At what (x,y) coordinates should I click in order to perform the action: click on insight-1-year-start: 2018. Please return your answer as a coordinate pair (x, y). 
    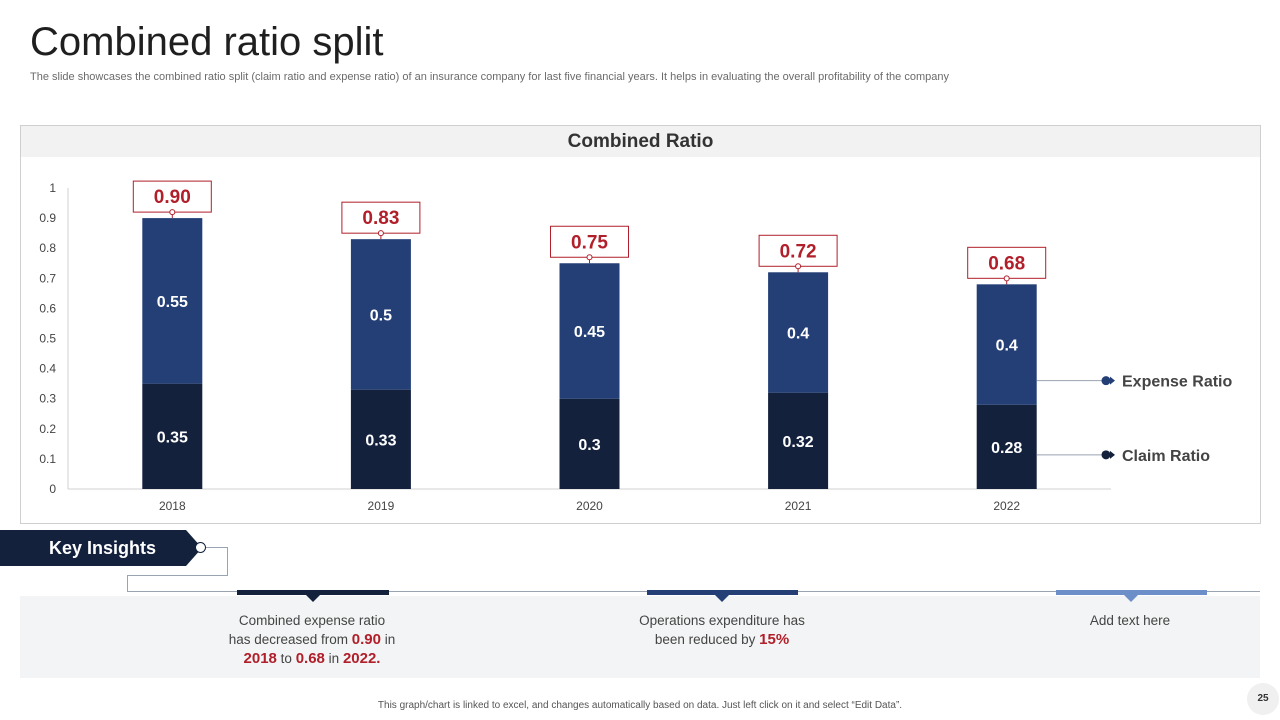
    Looking at the image, I should click on (260, 658).